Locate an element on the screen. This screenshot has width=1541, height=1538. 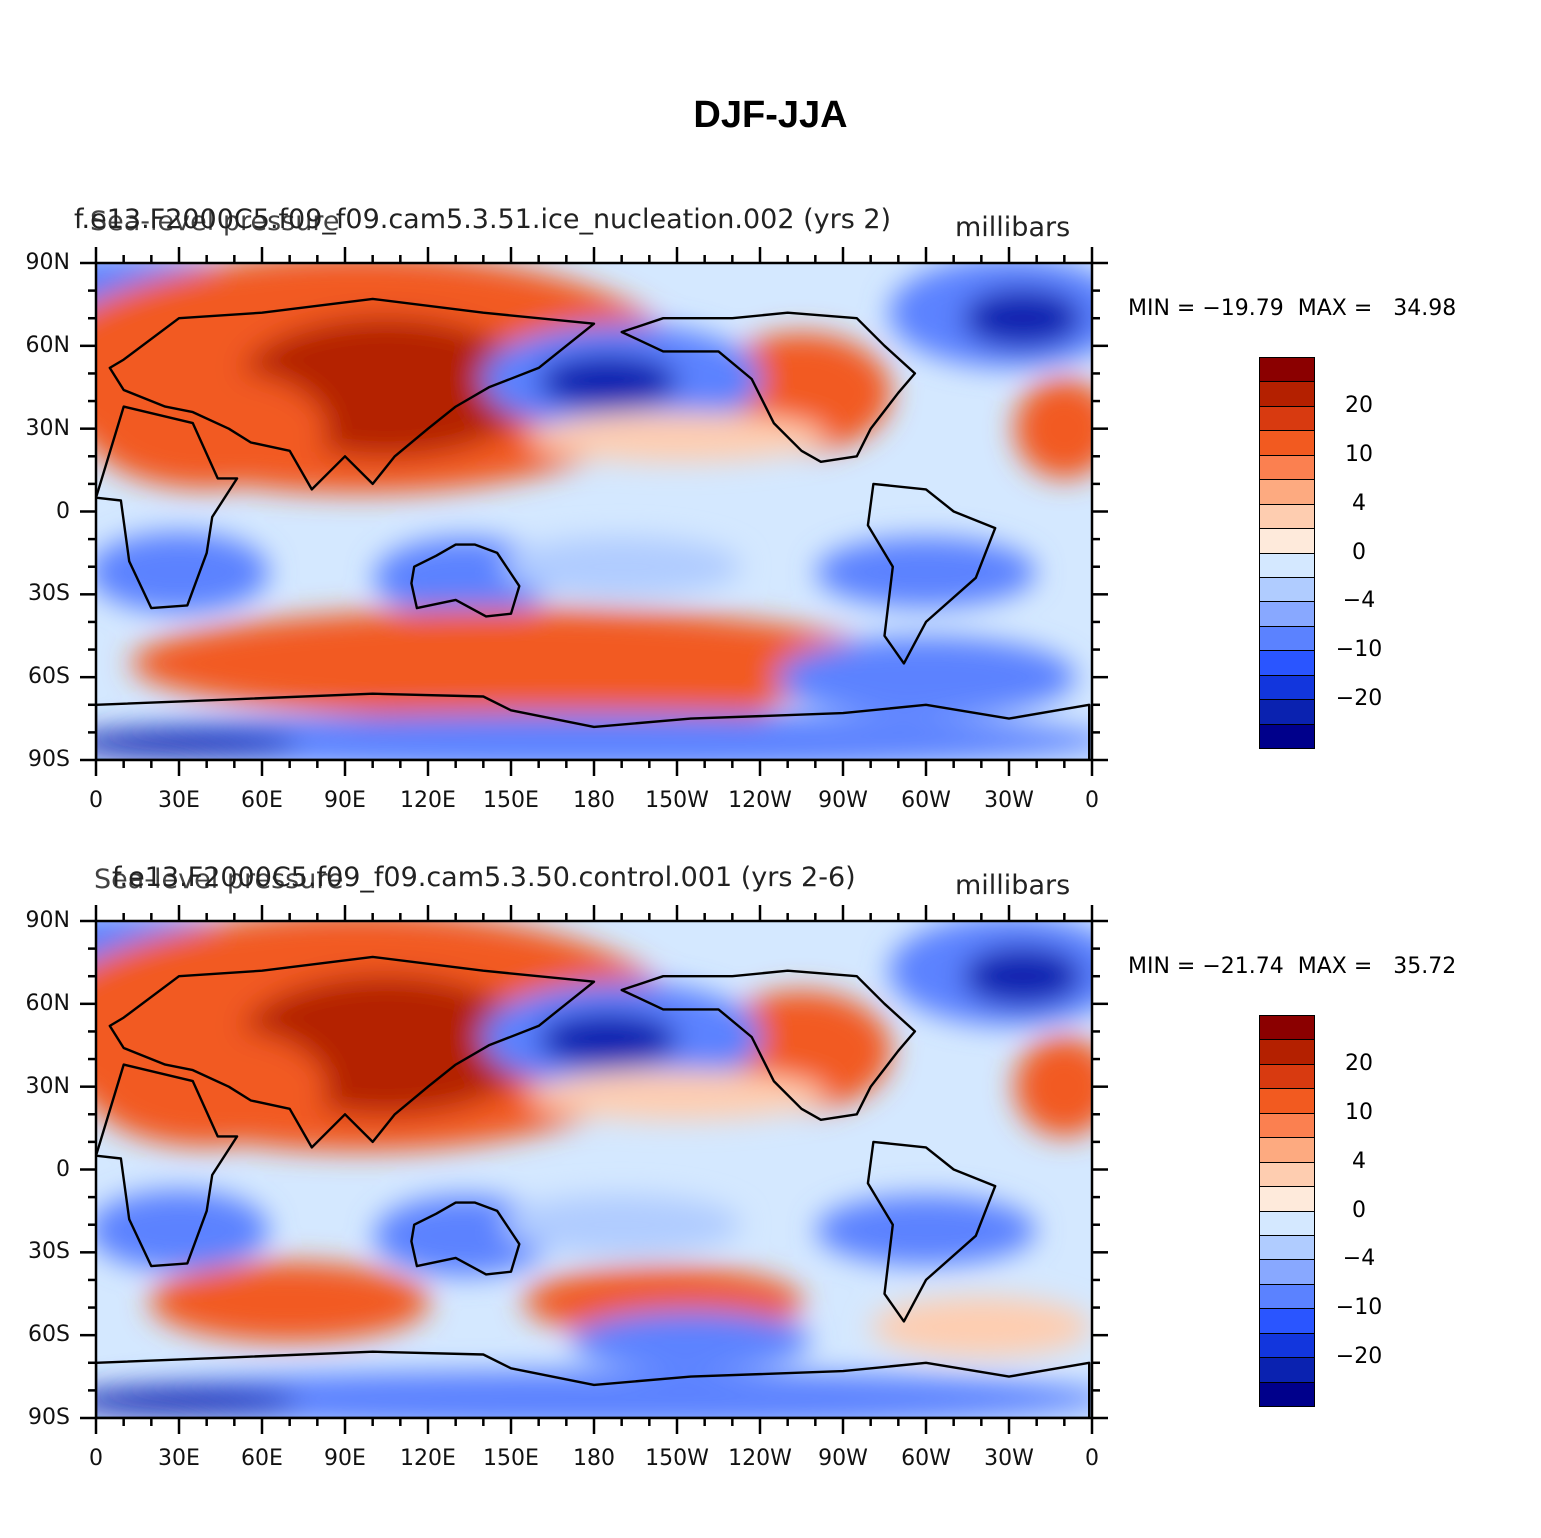
north-america-outline is located at coordinates (768, 387).